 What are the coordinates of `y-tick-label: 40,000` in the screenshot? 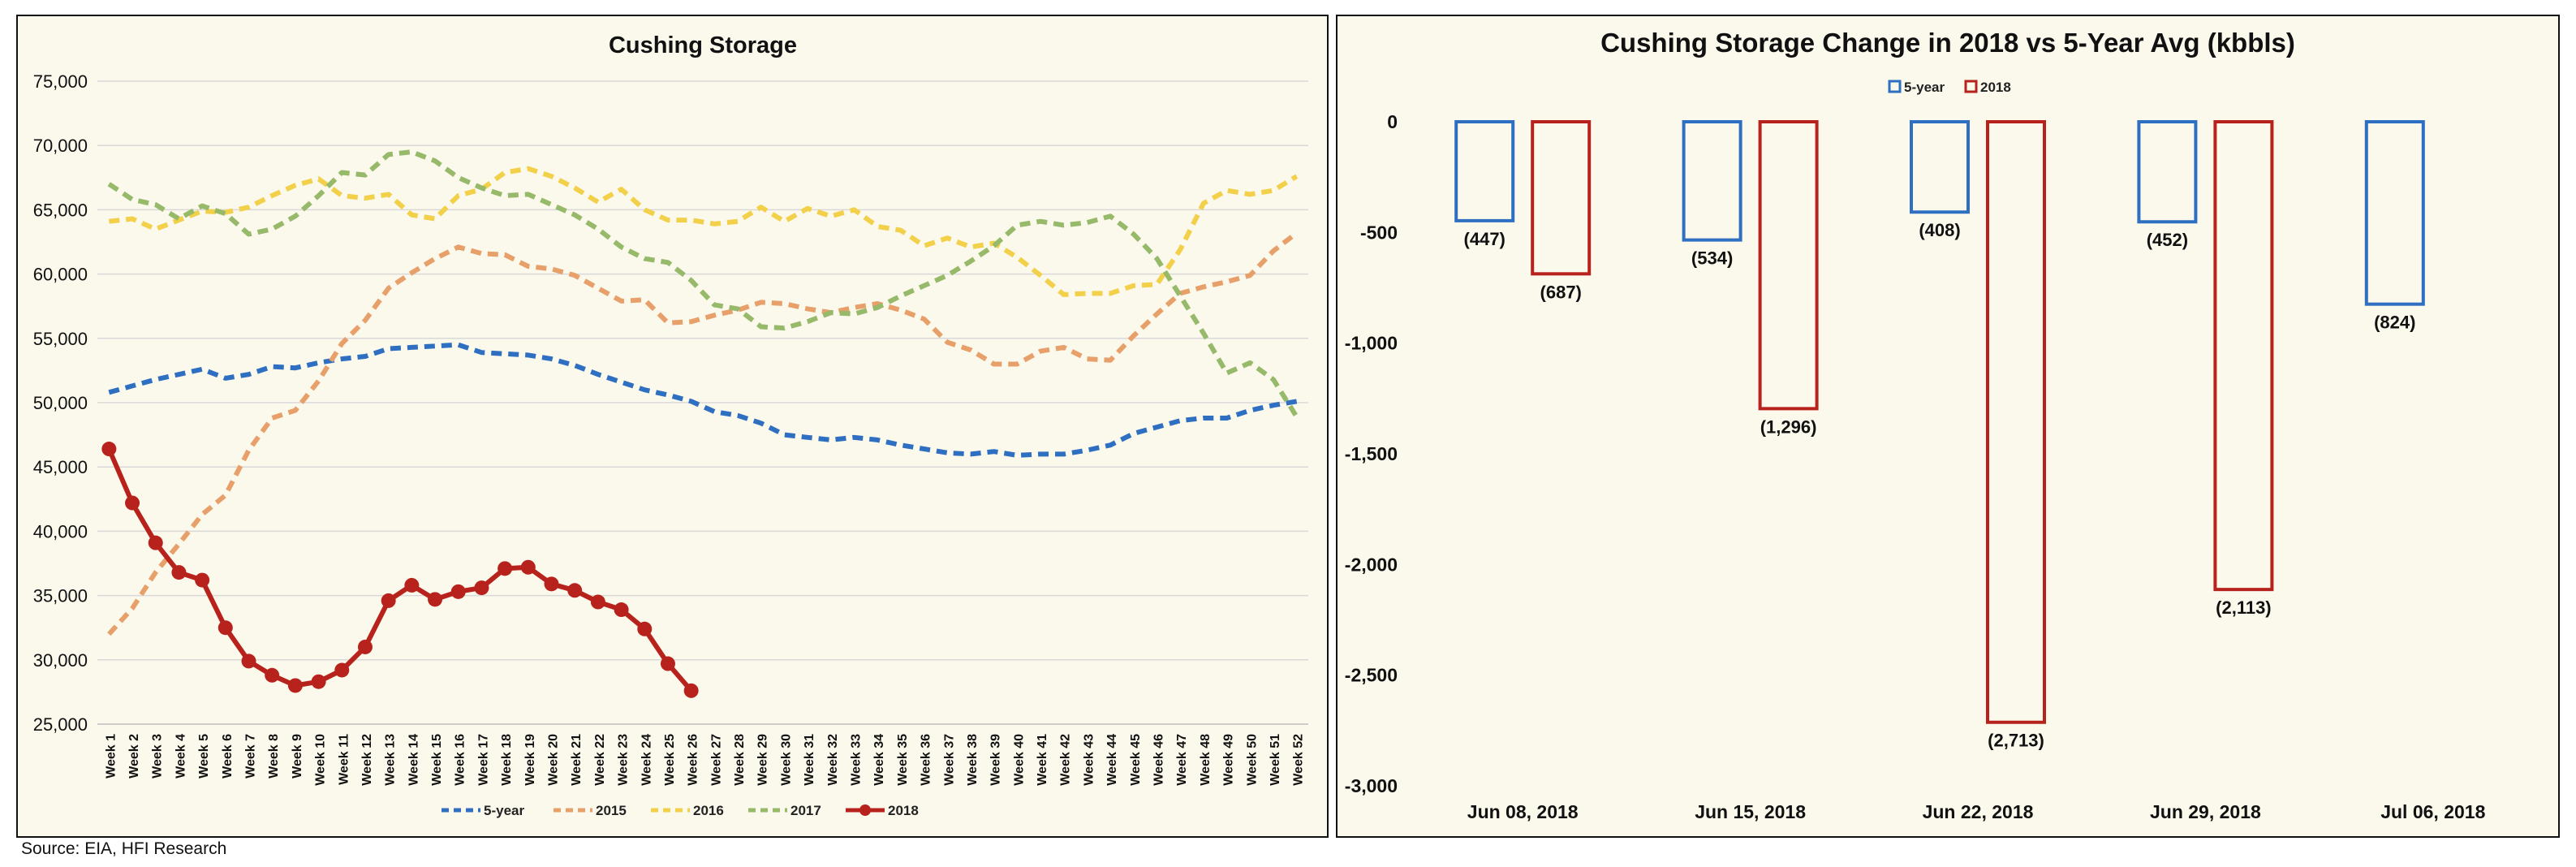 It's located at (61, 531).